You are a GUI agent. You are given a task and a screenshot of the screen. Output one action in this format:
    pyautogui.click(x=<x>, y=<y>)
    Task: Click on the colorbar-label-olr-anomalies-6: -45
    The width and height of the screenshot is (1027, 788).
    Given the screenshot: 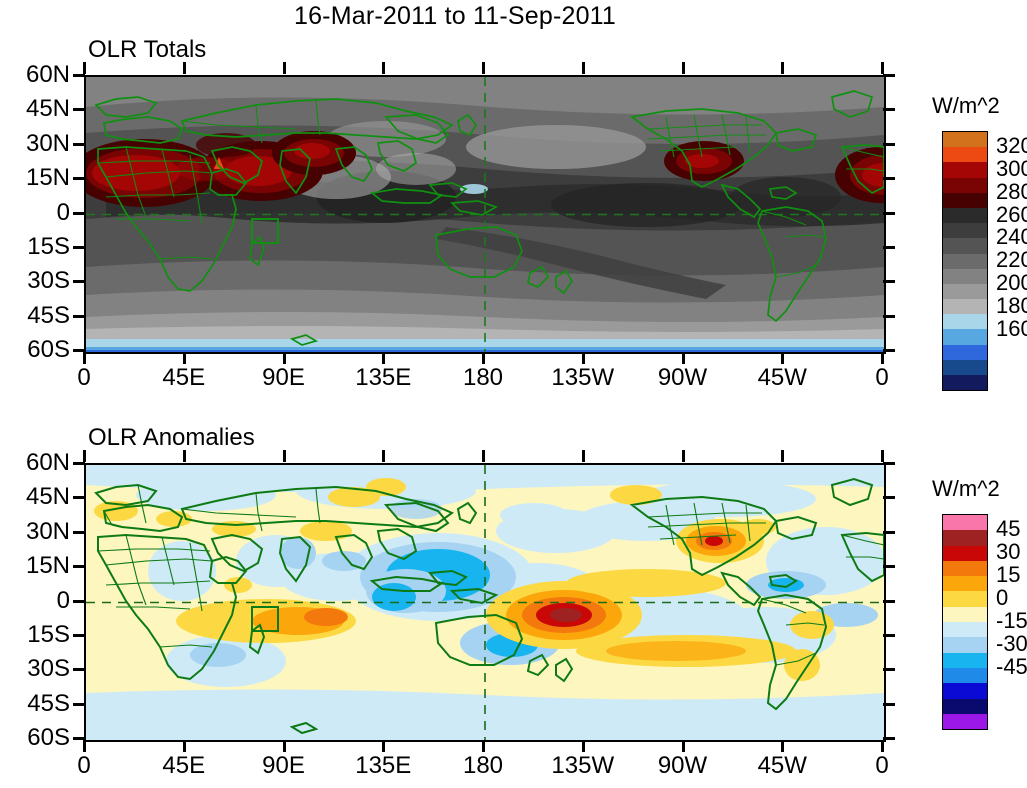 What is the action you would take?
    pyautogui.click(x=1011, y=666)
    